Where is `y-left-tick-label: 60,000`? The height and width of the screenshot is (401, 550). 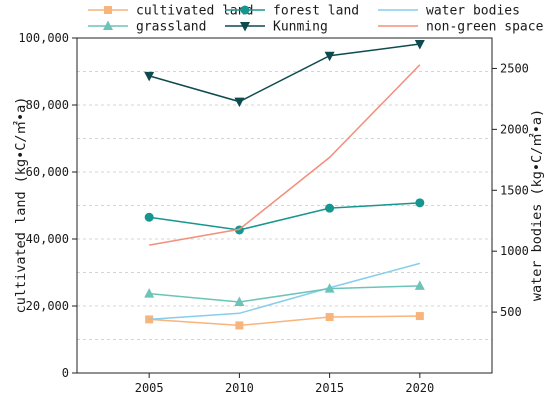
y-left-tick-label: 60,000 is located at coordinates (47, 172).